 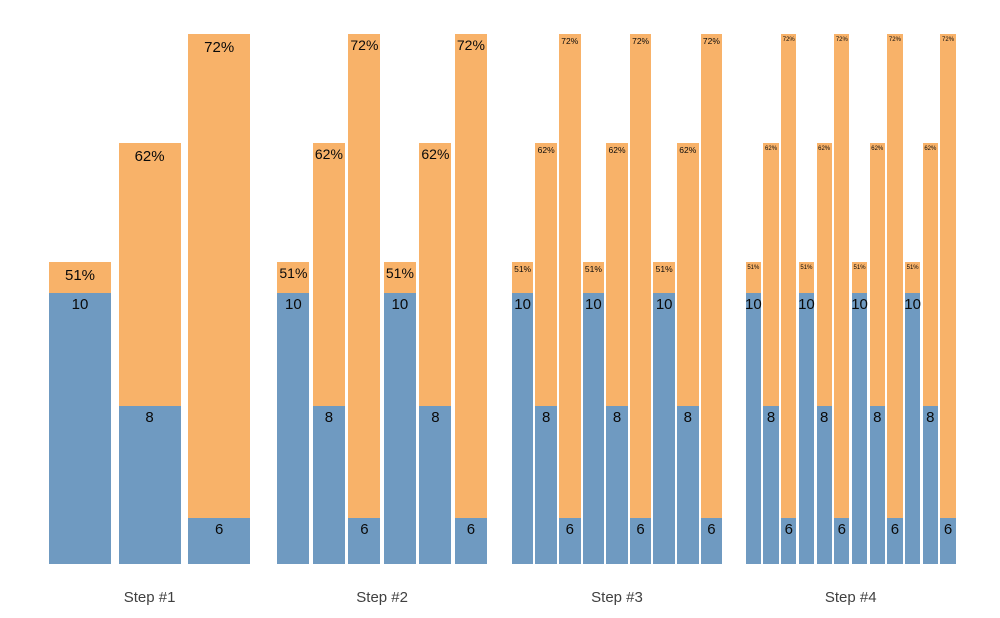 What do you see at coordinates (149, 597) in the screenshot?
I see `step-label: Step #1` at bounding box center [149, 597].